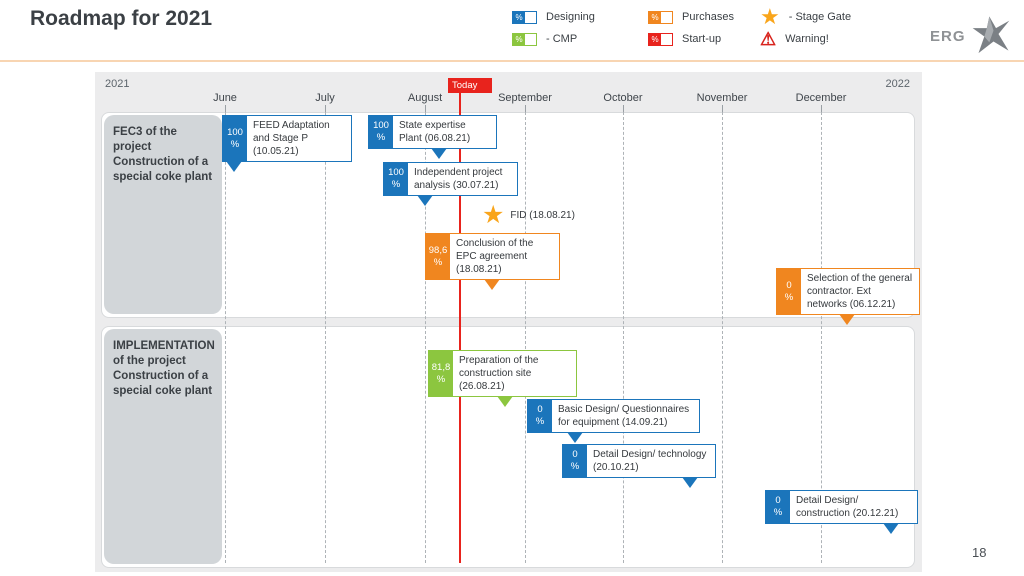 This screenshot has width=1024, height=576. What do you see at coordinates (704, 17) in the screenshot?
I see `legend-item-purchases: % Purchases` at bounding box center [704, 17].